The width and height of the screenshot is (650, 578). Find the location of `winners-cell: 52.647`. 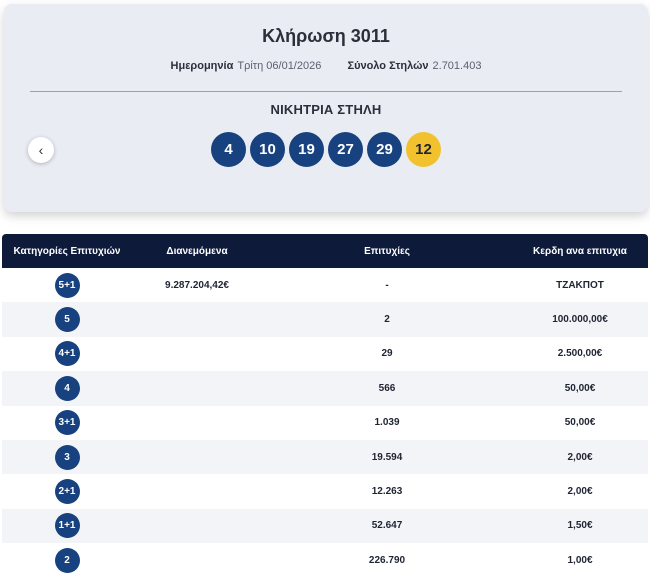

winners-cell: 52.647 is located at coordinates (387, 526).